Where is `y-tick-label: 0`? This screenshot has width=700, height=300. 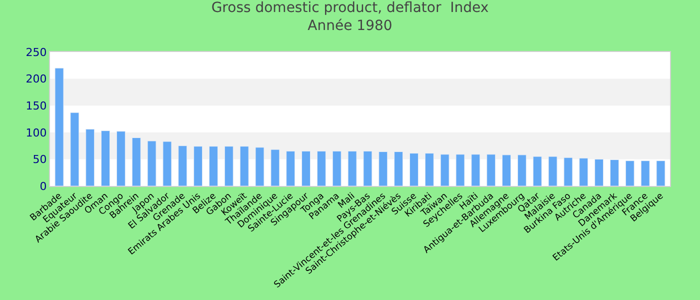
y-tick-label: 0 is located at coordinates (43, 186).